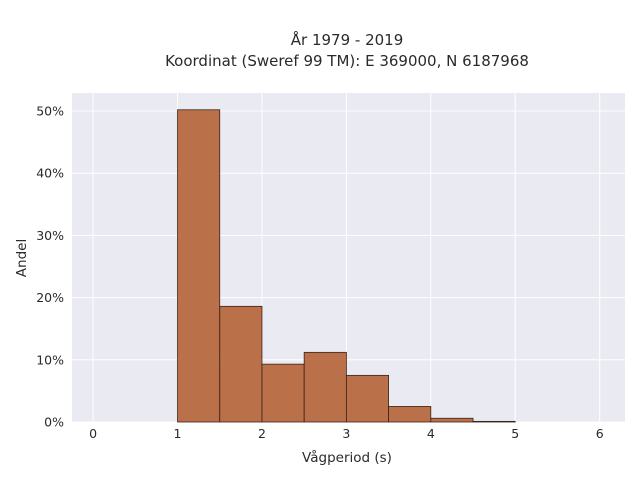 The image size is (640, 480). What do you see at coordinates (50, 267) in the screenshot?
I see `y-ticks: 0% 10% 20% 30% 40% 50%` at bounding box center [50, 267].